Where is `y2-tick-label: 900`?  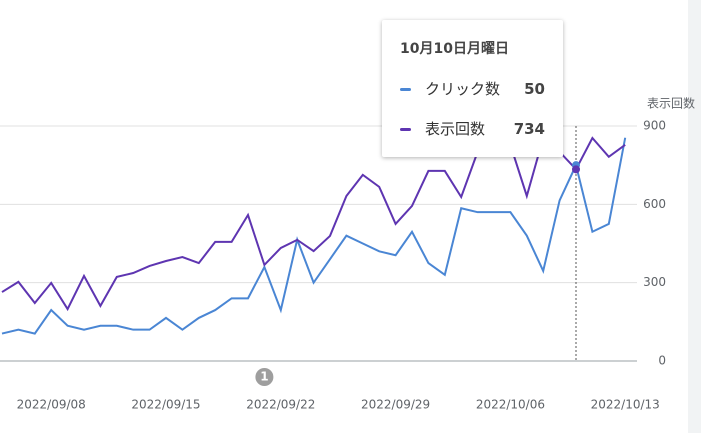 y2-tick-label: 900 is located at coordinates (654, 126).